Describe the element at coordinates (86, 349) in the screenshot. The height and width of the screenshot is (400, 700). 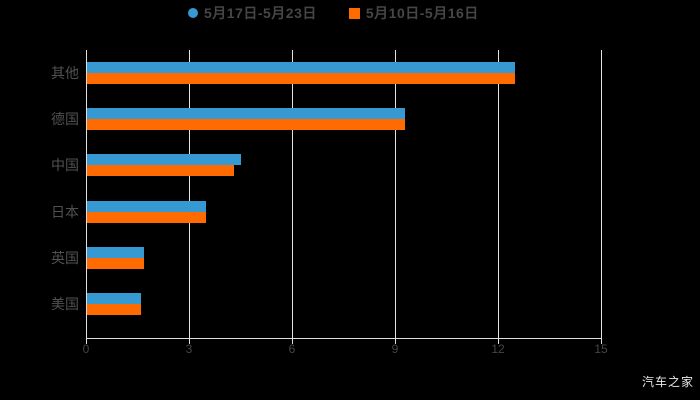
I see `x-axis-tick-label: 0` at that location.